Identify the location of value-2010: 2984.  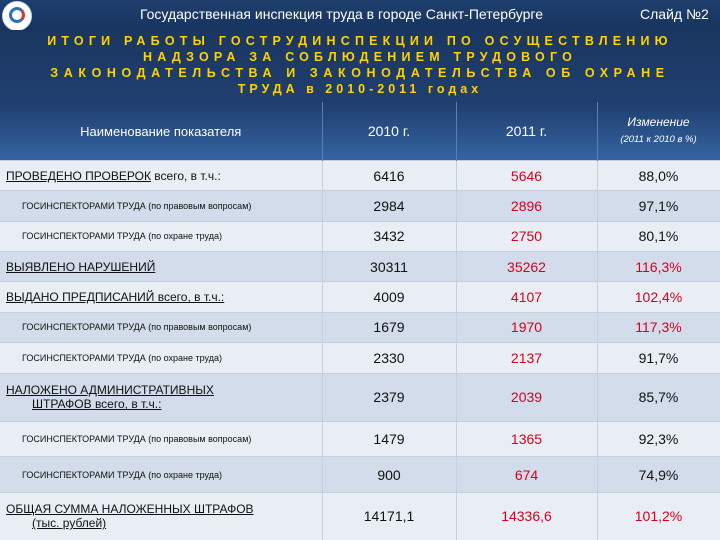
(389, 206).